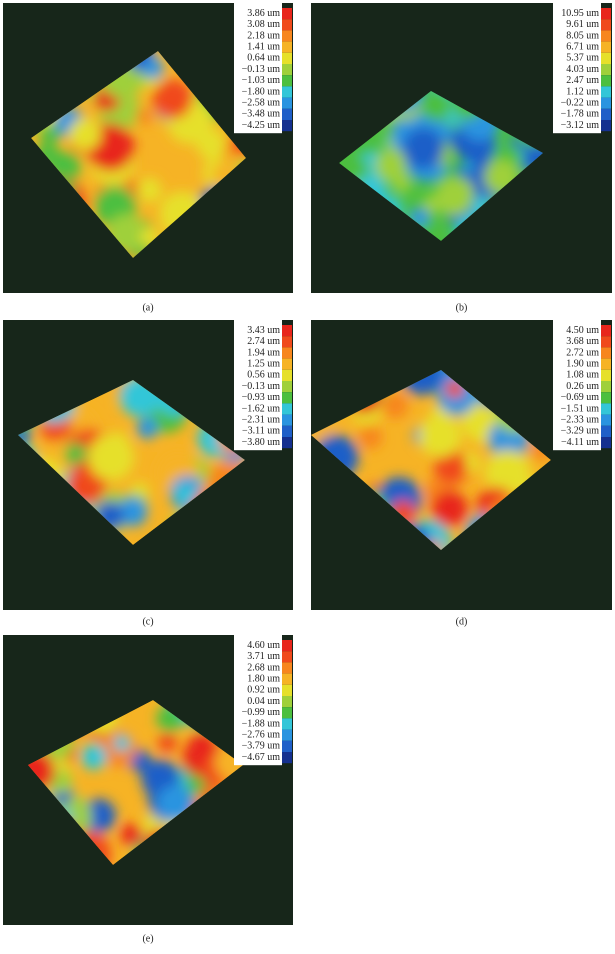 The image size is (615, 954). What do you see at coordinates (580, 102) in the screenshot?
I see `colorbar-label: −0.22 um` at bounding box center [580, 102].